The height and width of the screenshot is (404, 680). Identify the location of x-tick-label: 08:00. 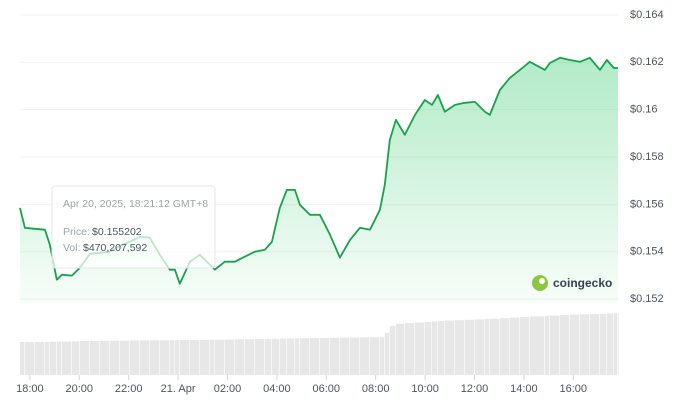
(376, 389).